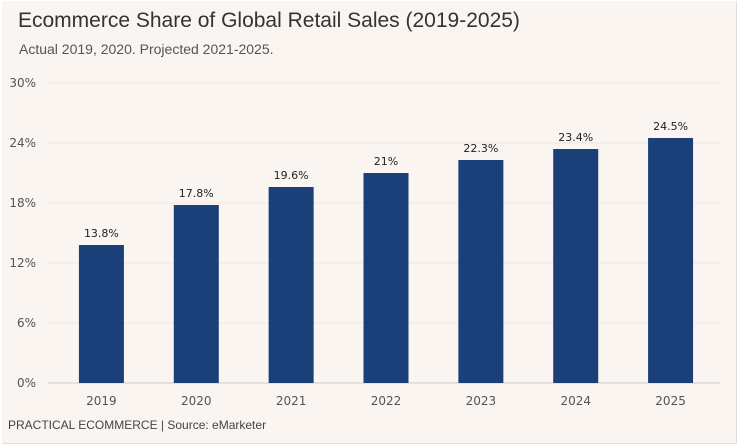  Describe the element at coordinates (291, 175) in the screenshot. I see `data-label-2021: 19.6%` at that location.